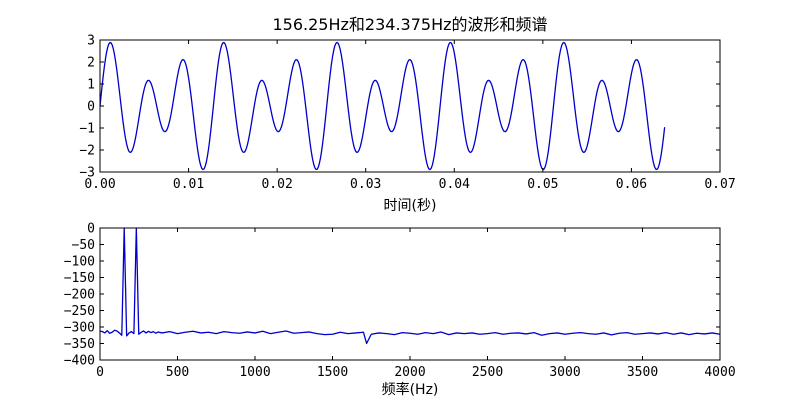  What do you see at coordinates (99, 184) in the screenshot?
I see `waveform-x-tick-label: 0.00` at bounding box center [99, 184].